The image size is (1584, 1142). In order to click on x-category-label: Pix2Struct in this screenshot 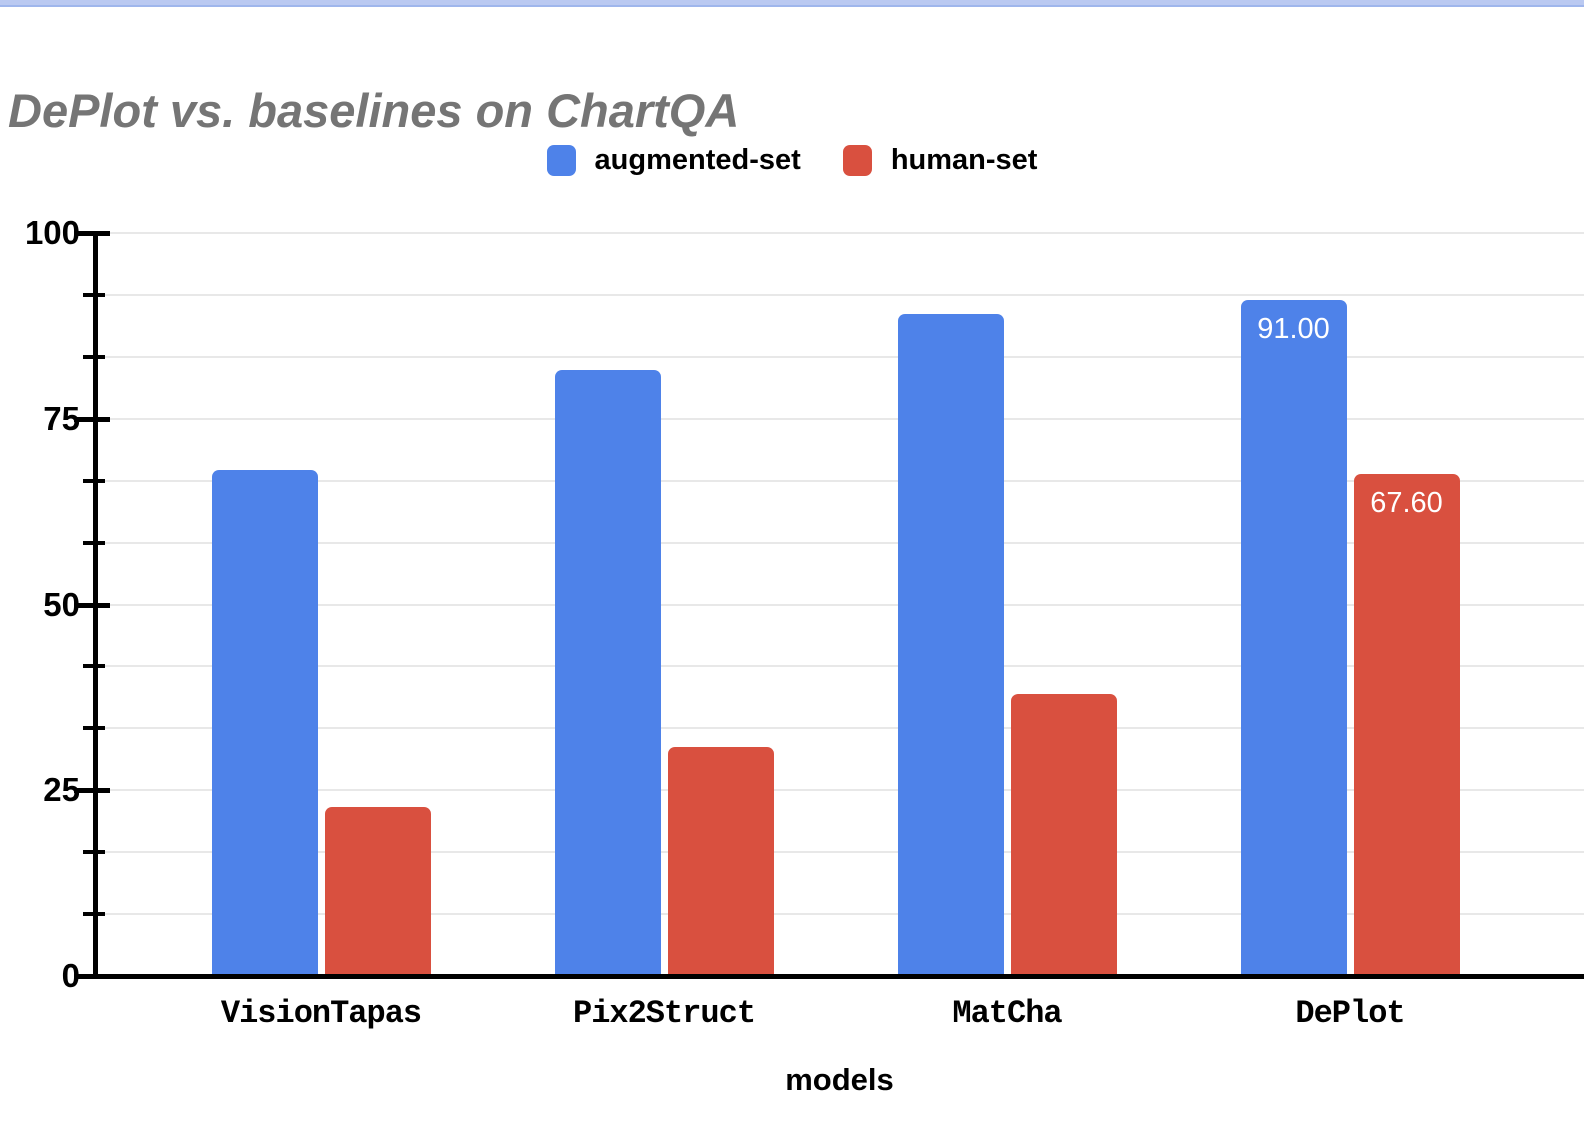, I will do `click(664, 1013)`.